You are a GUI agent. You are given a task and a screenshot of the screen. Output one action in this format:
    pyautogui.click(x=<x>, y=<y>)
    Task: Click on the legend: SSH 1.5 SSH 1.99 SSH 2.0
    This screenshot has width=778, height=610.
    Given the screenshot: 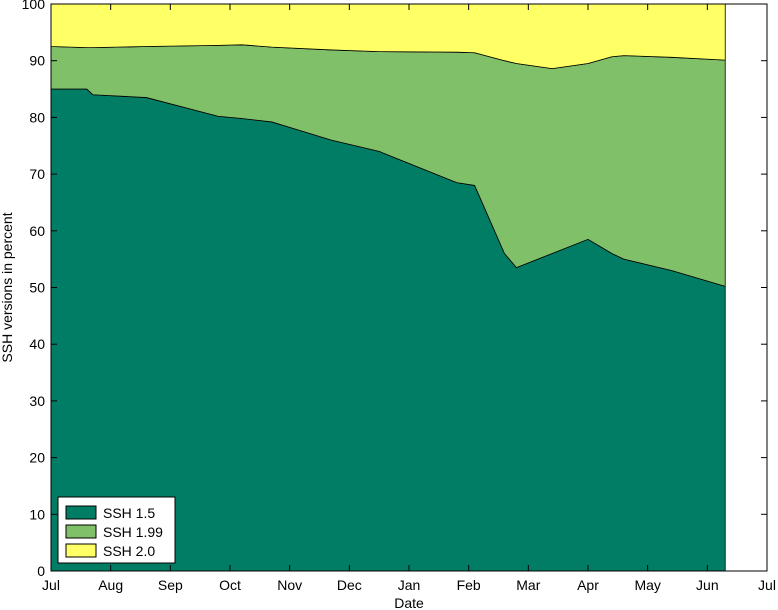 What is the action you would take?
    pyautogui.click(x=116, y=530)
    